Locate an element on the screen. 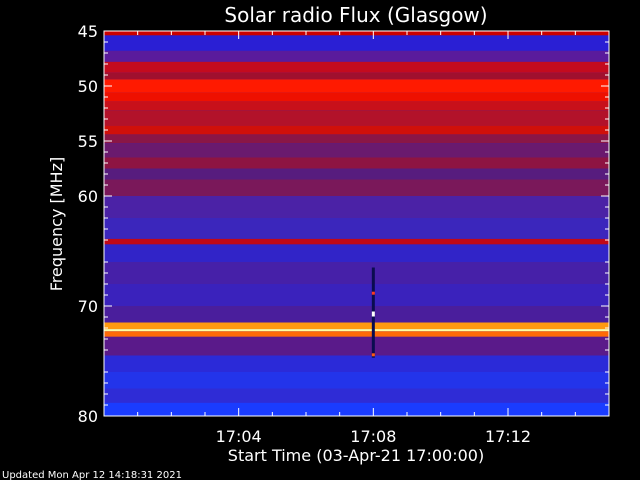 The width and height of the screenshot is (640, 480). x-tick-label: 17:08 is located at coordinates (373, 436).